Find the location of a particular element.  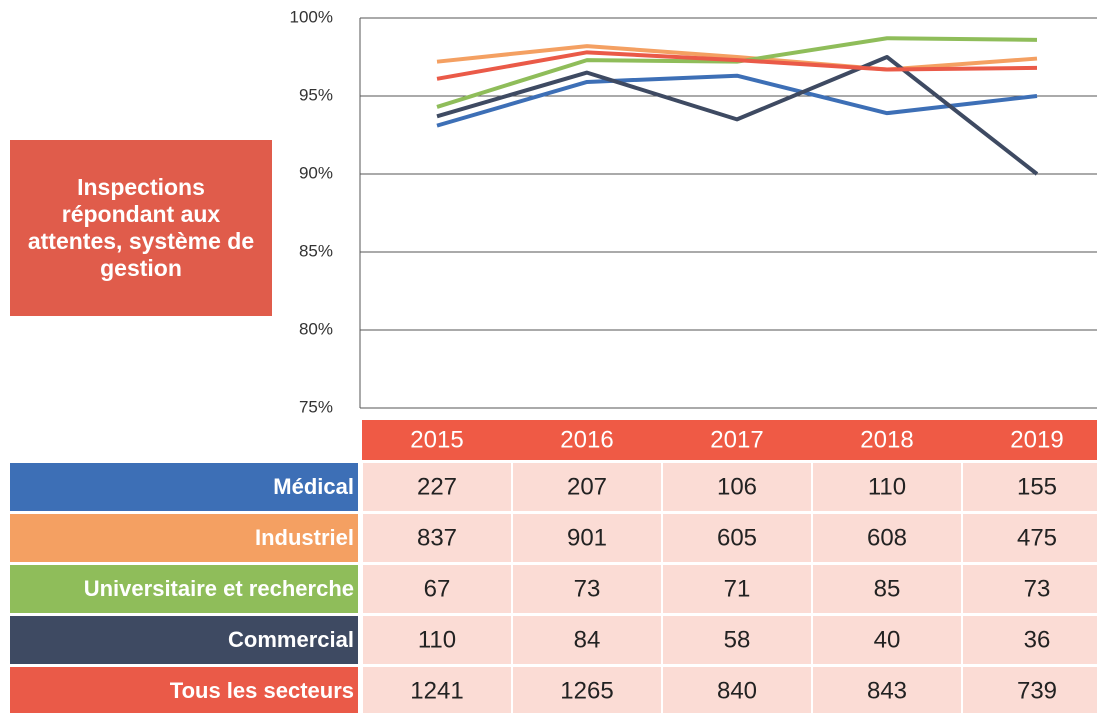

table-value: 71 is located at coordinates (737, 588).